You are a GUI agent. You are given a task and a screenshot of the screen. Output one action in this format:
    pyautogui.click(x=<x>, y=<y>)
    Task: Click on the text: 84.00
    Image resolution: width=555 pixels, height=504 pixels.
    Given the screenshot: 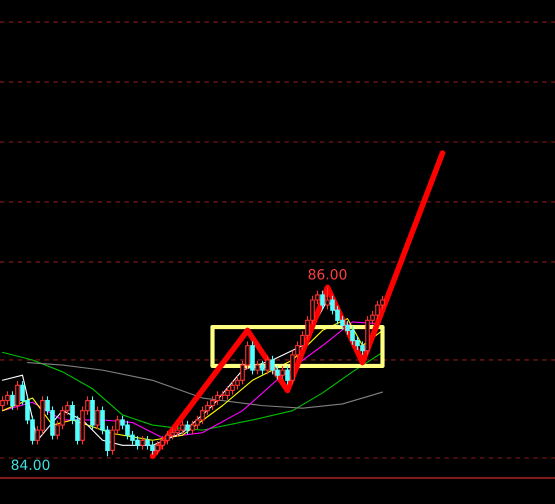 What is the action you would take?
    pyautogui.click(x=31, y=465)
    